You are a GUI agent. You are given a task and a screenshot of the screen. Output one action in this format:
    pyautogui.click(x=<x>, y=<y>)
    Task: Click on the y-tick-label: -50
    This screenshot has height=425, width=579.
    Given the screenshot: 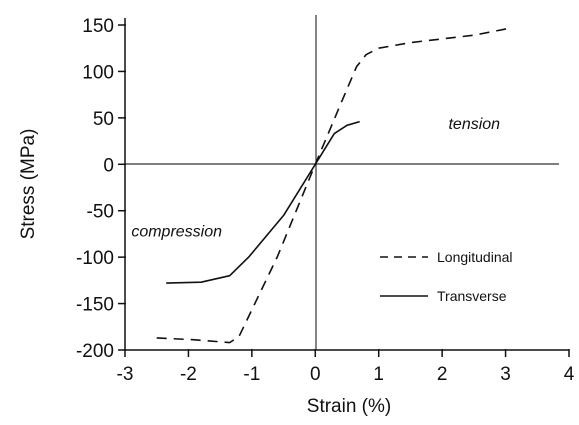 What is the action you would take?
    pyautogui.click(x=100, y=212)
    